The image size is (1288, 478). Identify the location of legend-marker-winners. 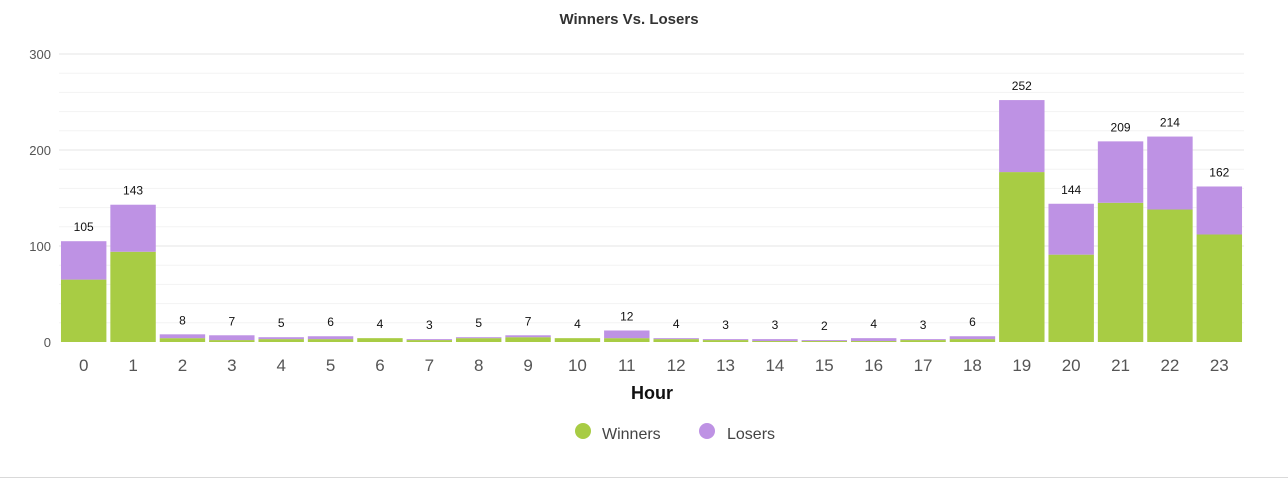
(583, 431).